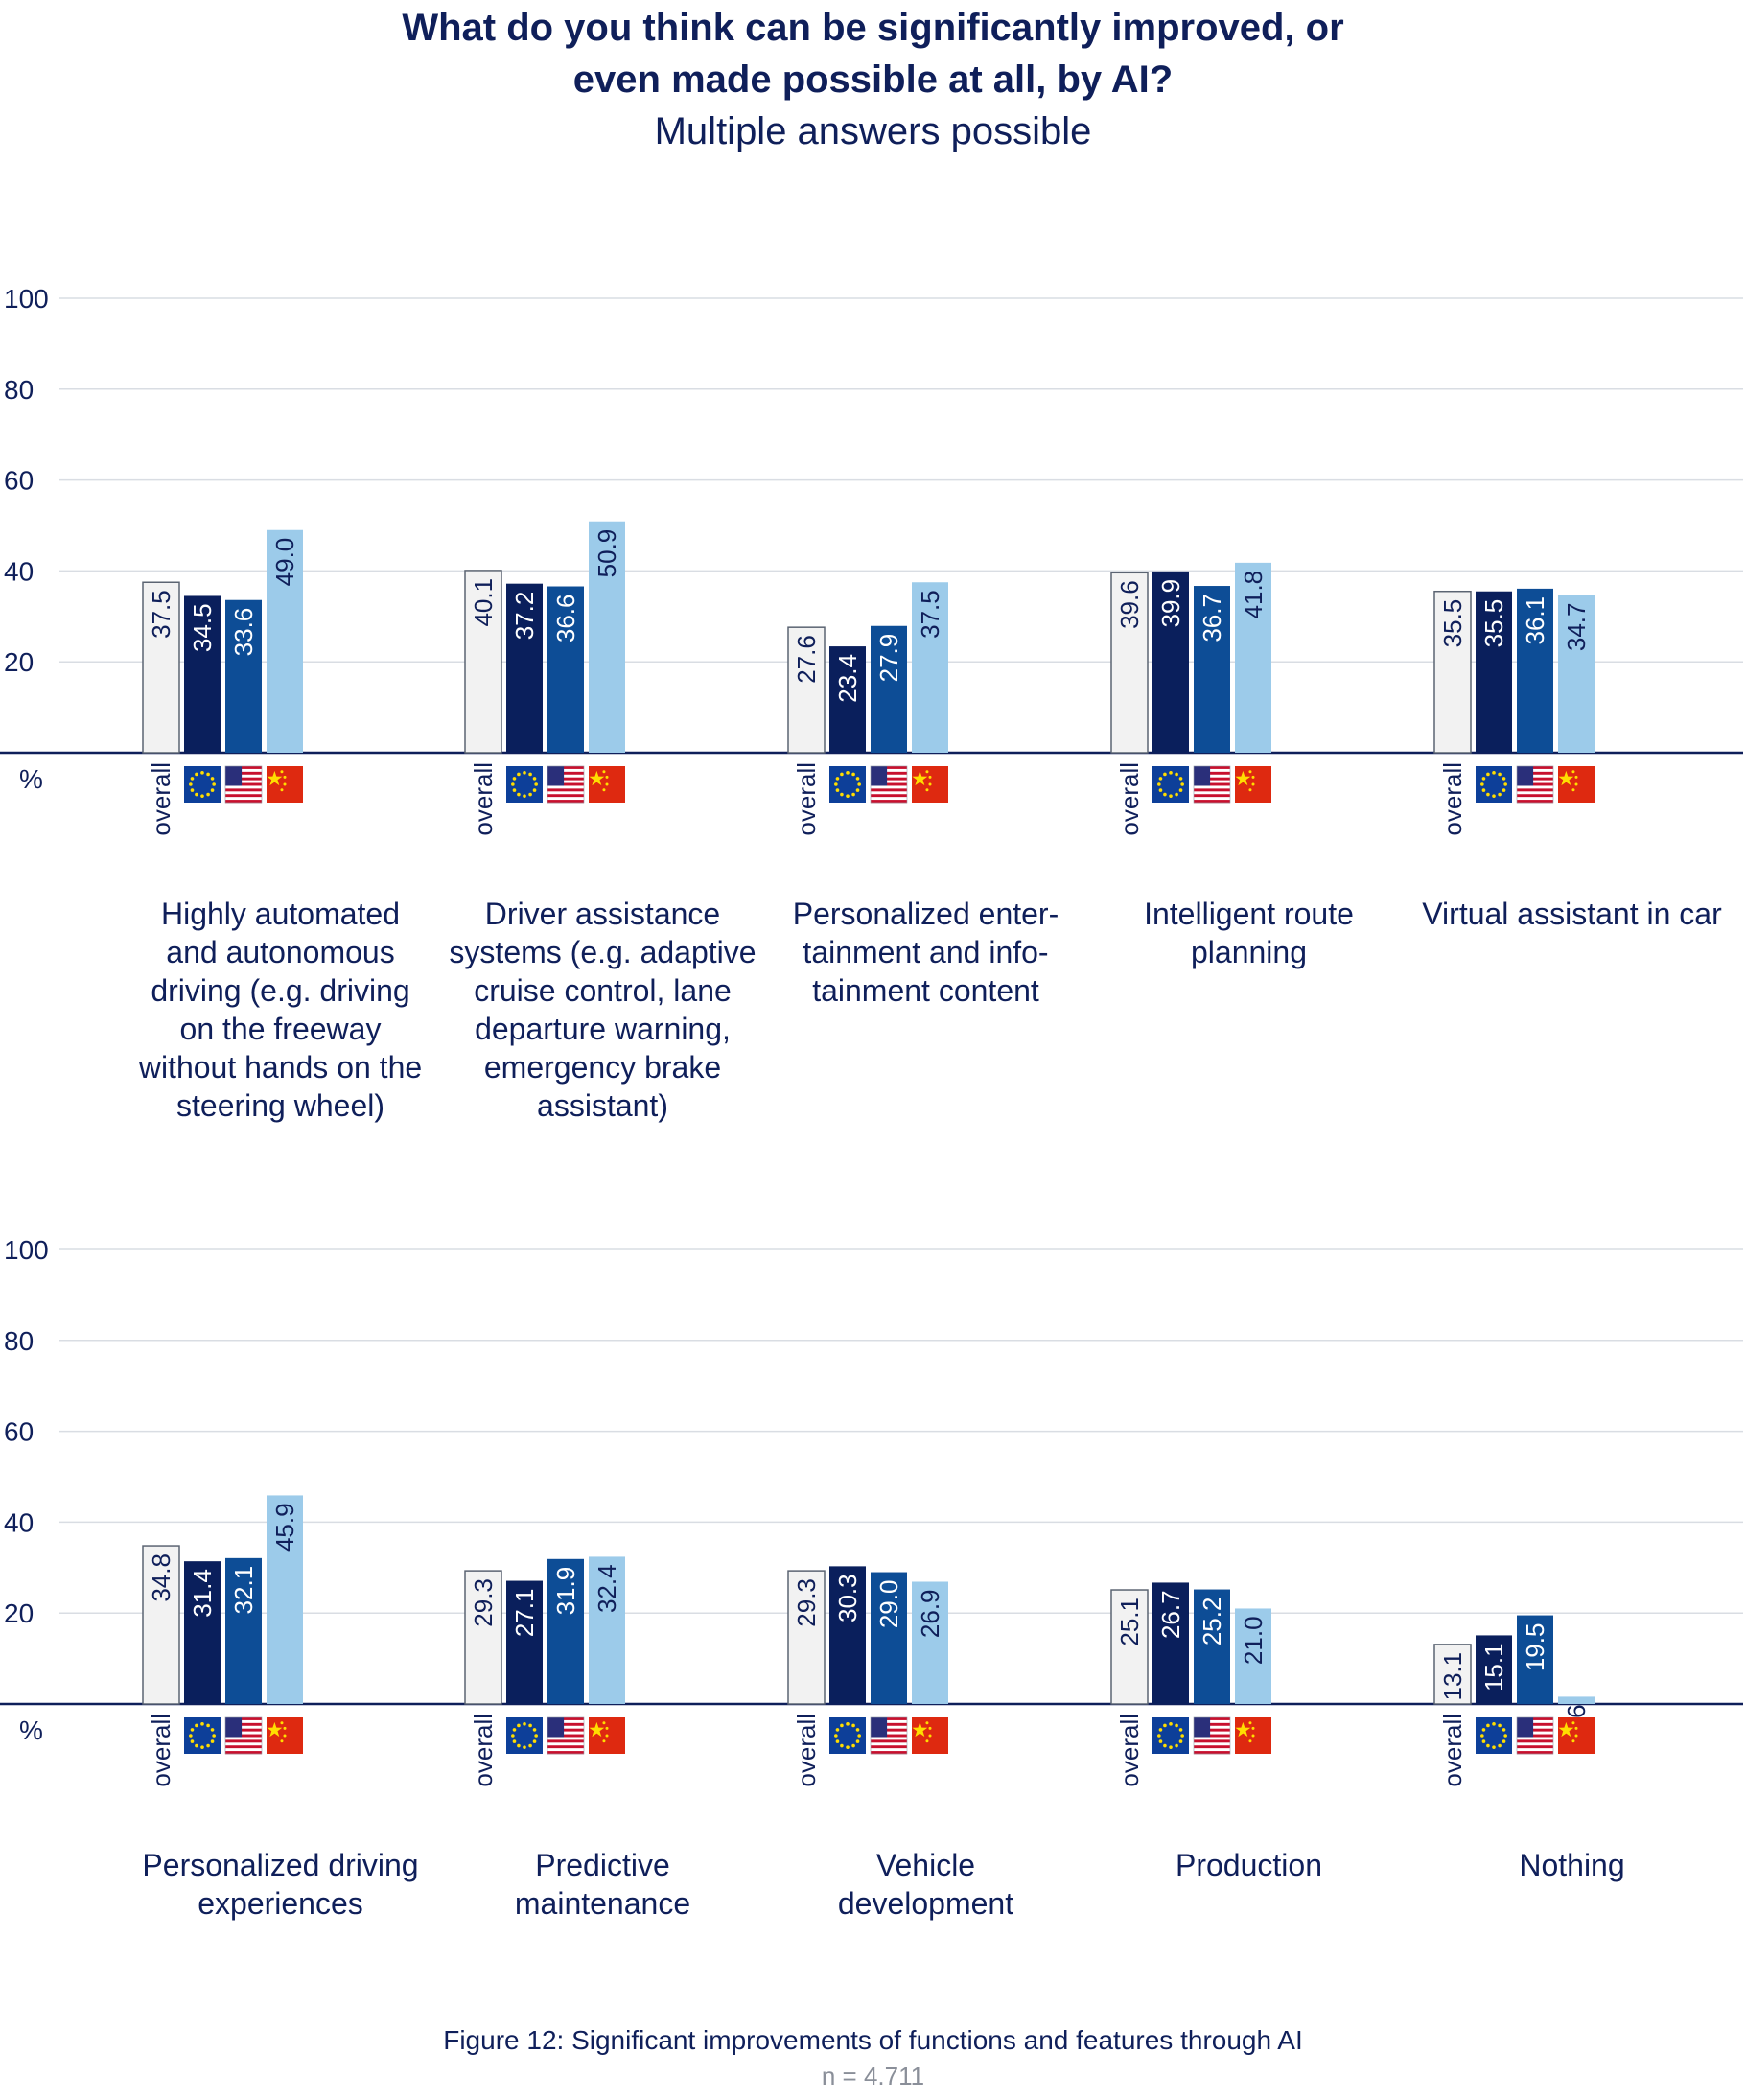 The image size is (1746, 2100). What do you see at coordinates (31, 1730) in the screenshot?
I see `unit-label: %` at bounding box center [31, 1730].